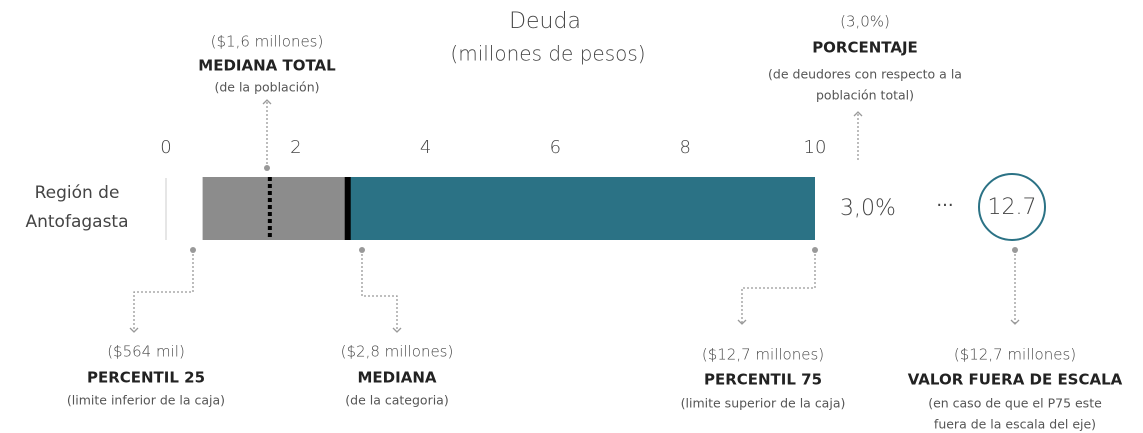  I want to click on annotation-note: población total), so click(865, 95).